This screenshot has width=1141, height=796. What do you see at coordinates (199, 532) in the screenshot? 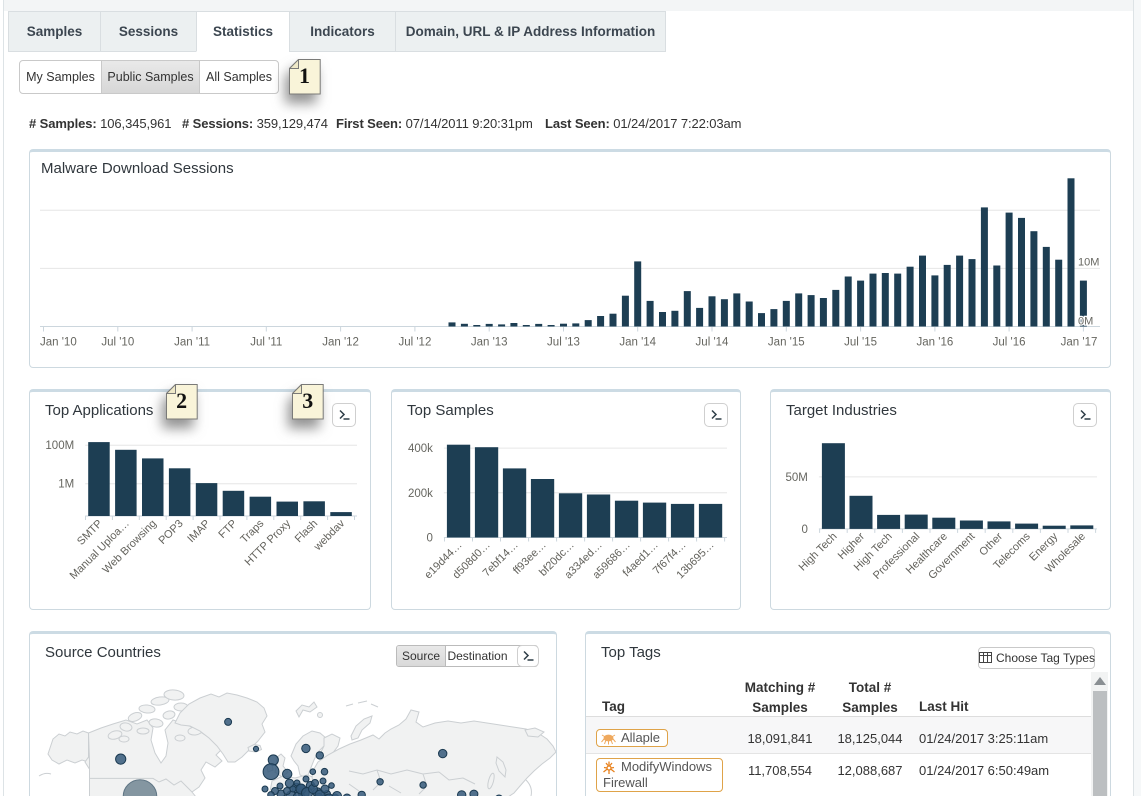
I see `svg-text: IMAP` at bounding box center [199, 532].